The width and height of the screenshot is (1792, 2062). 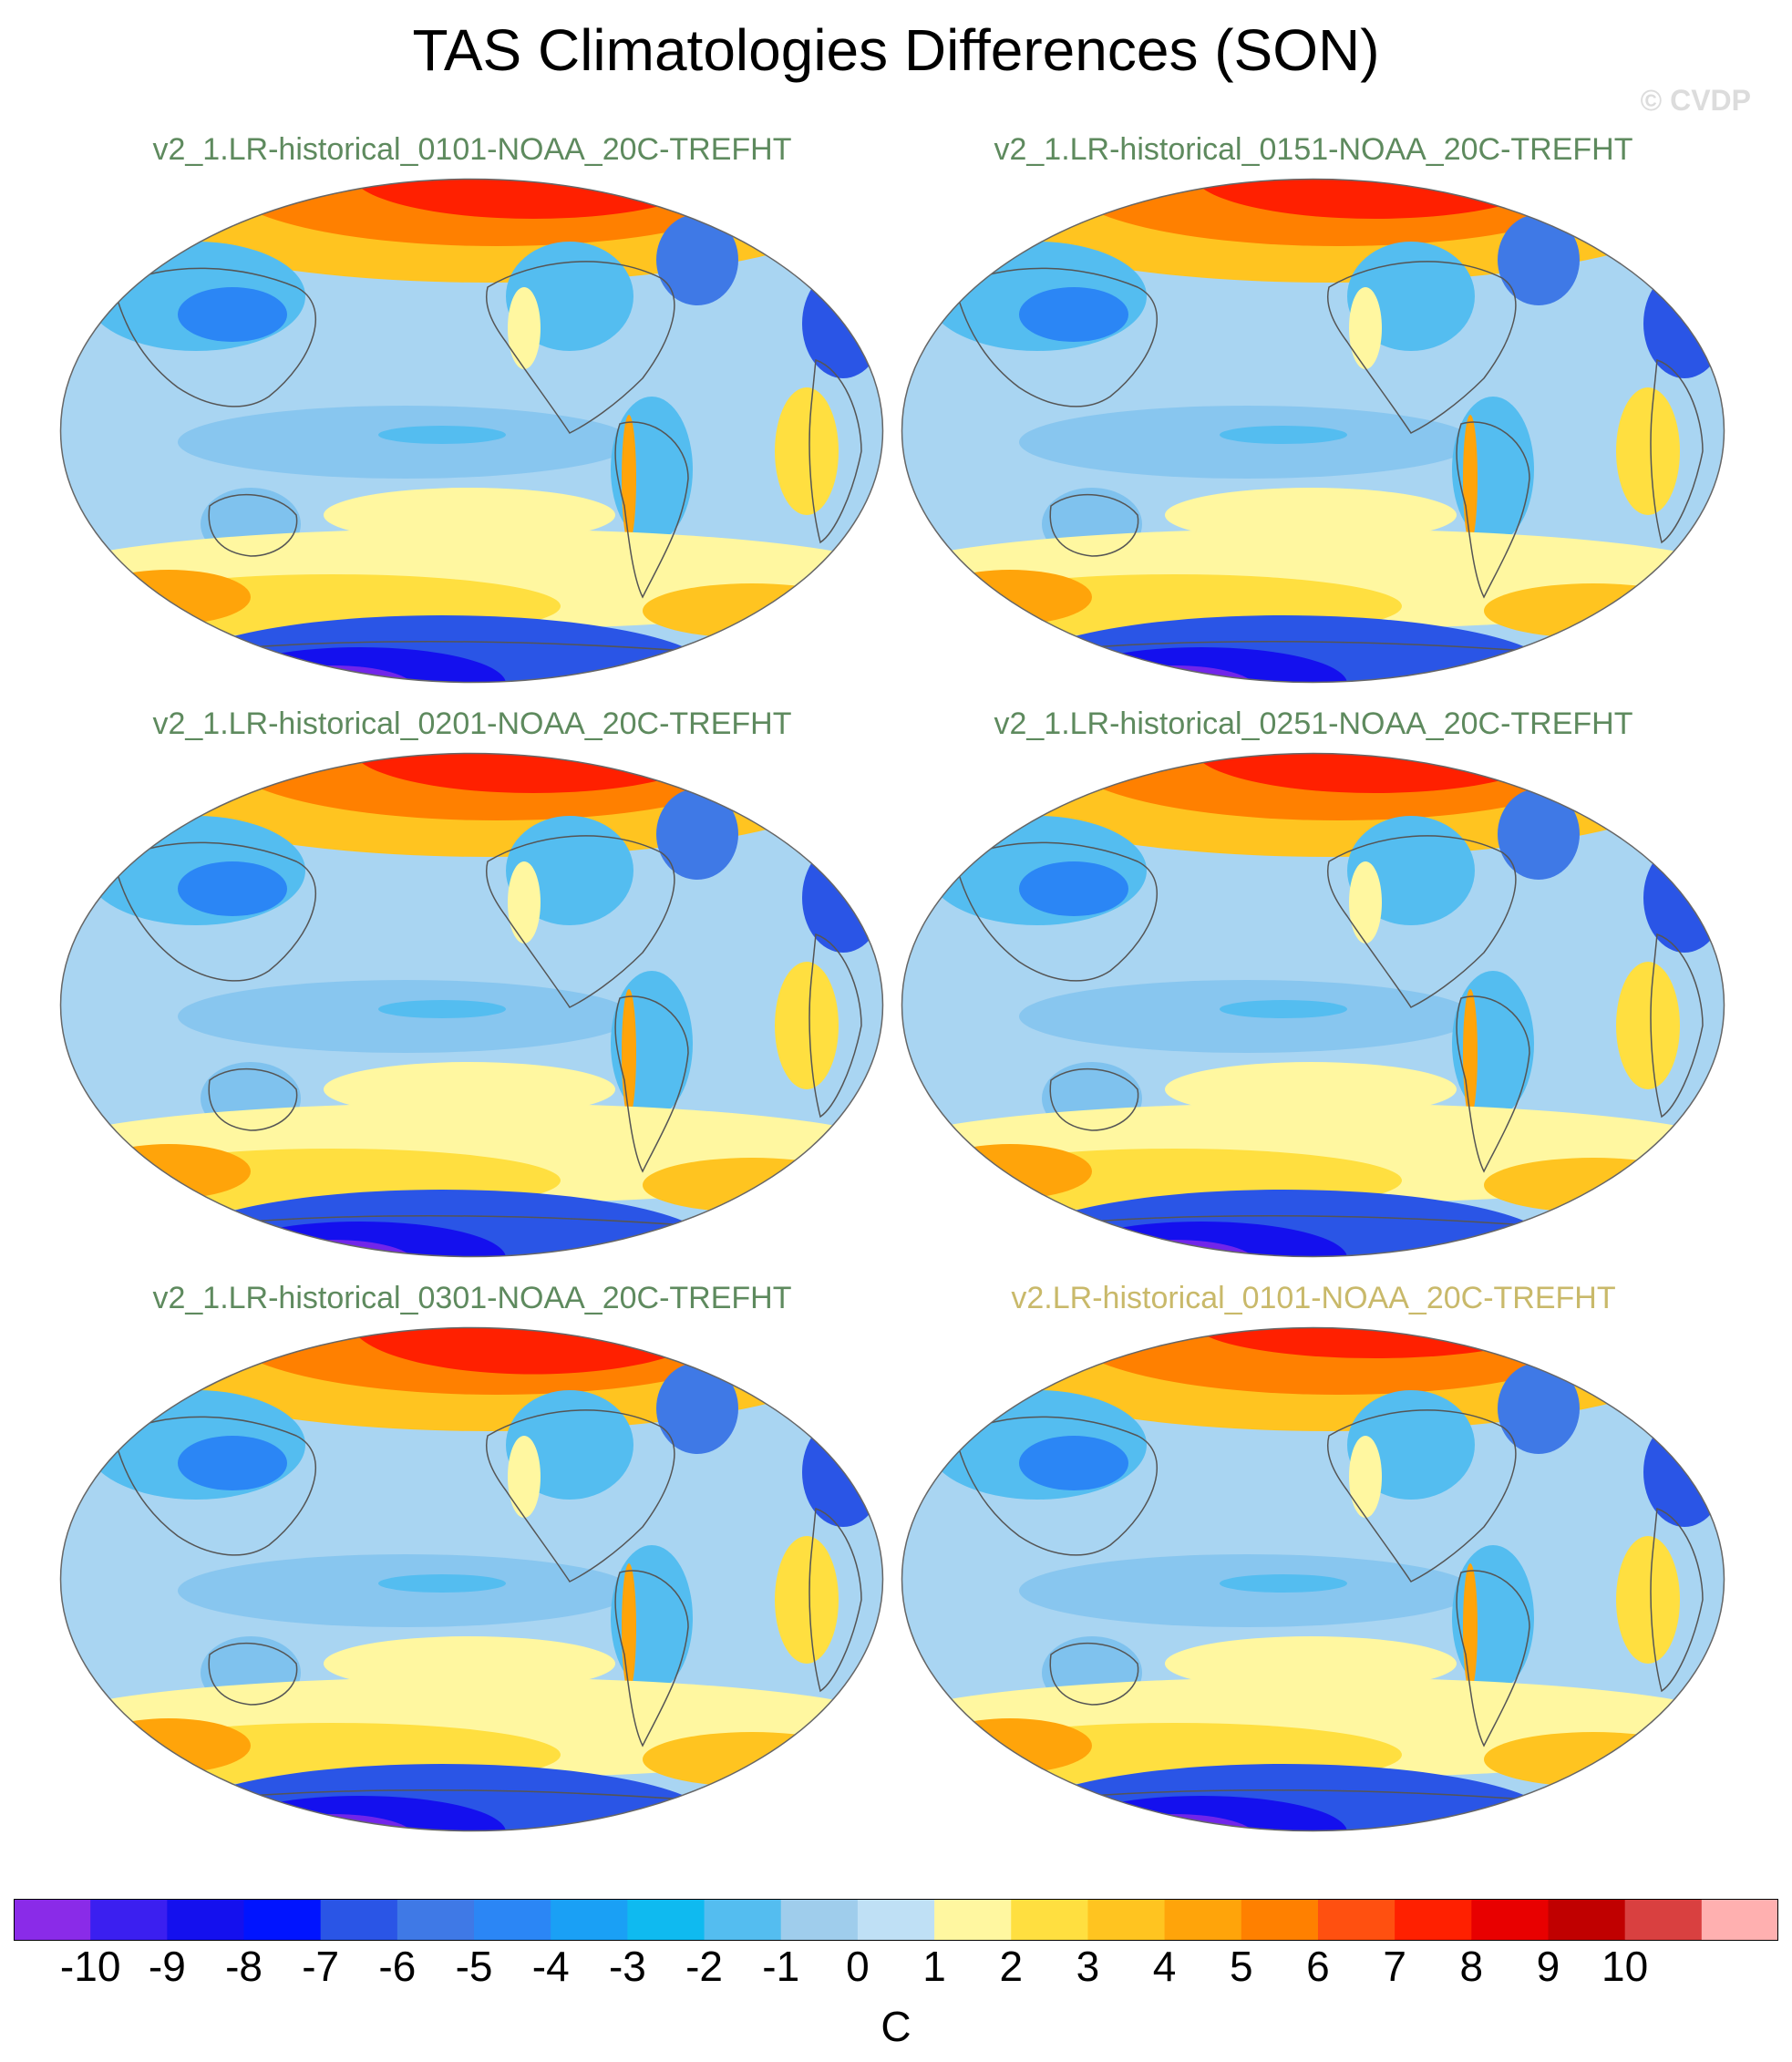 I want to click on panel-title: v2_1.LR-historical_0101-NOAA_20C-TREFHT, so click(x=472, y=149).